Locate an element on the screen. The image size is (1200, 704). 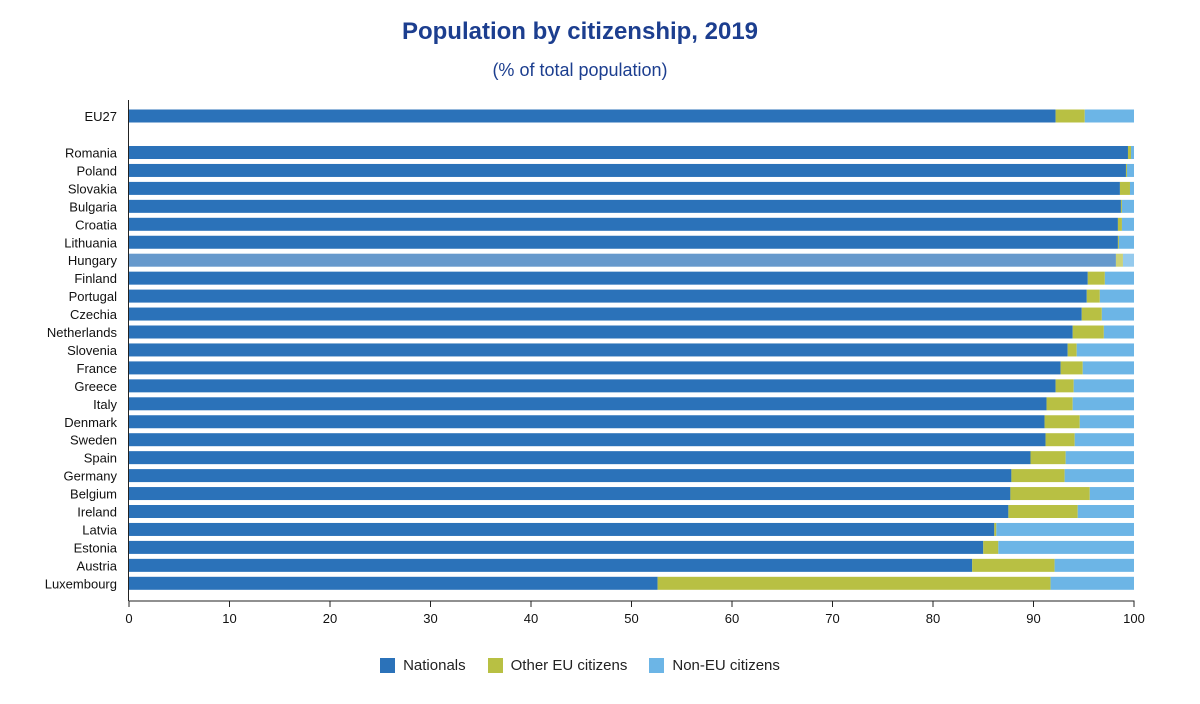
category-label-france: France is located at coordinates (97, 368).